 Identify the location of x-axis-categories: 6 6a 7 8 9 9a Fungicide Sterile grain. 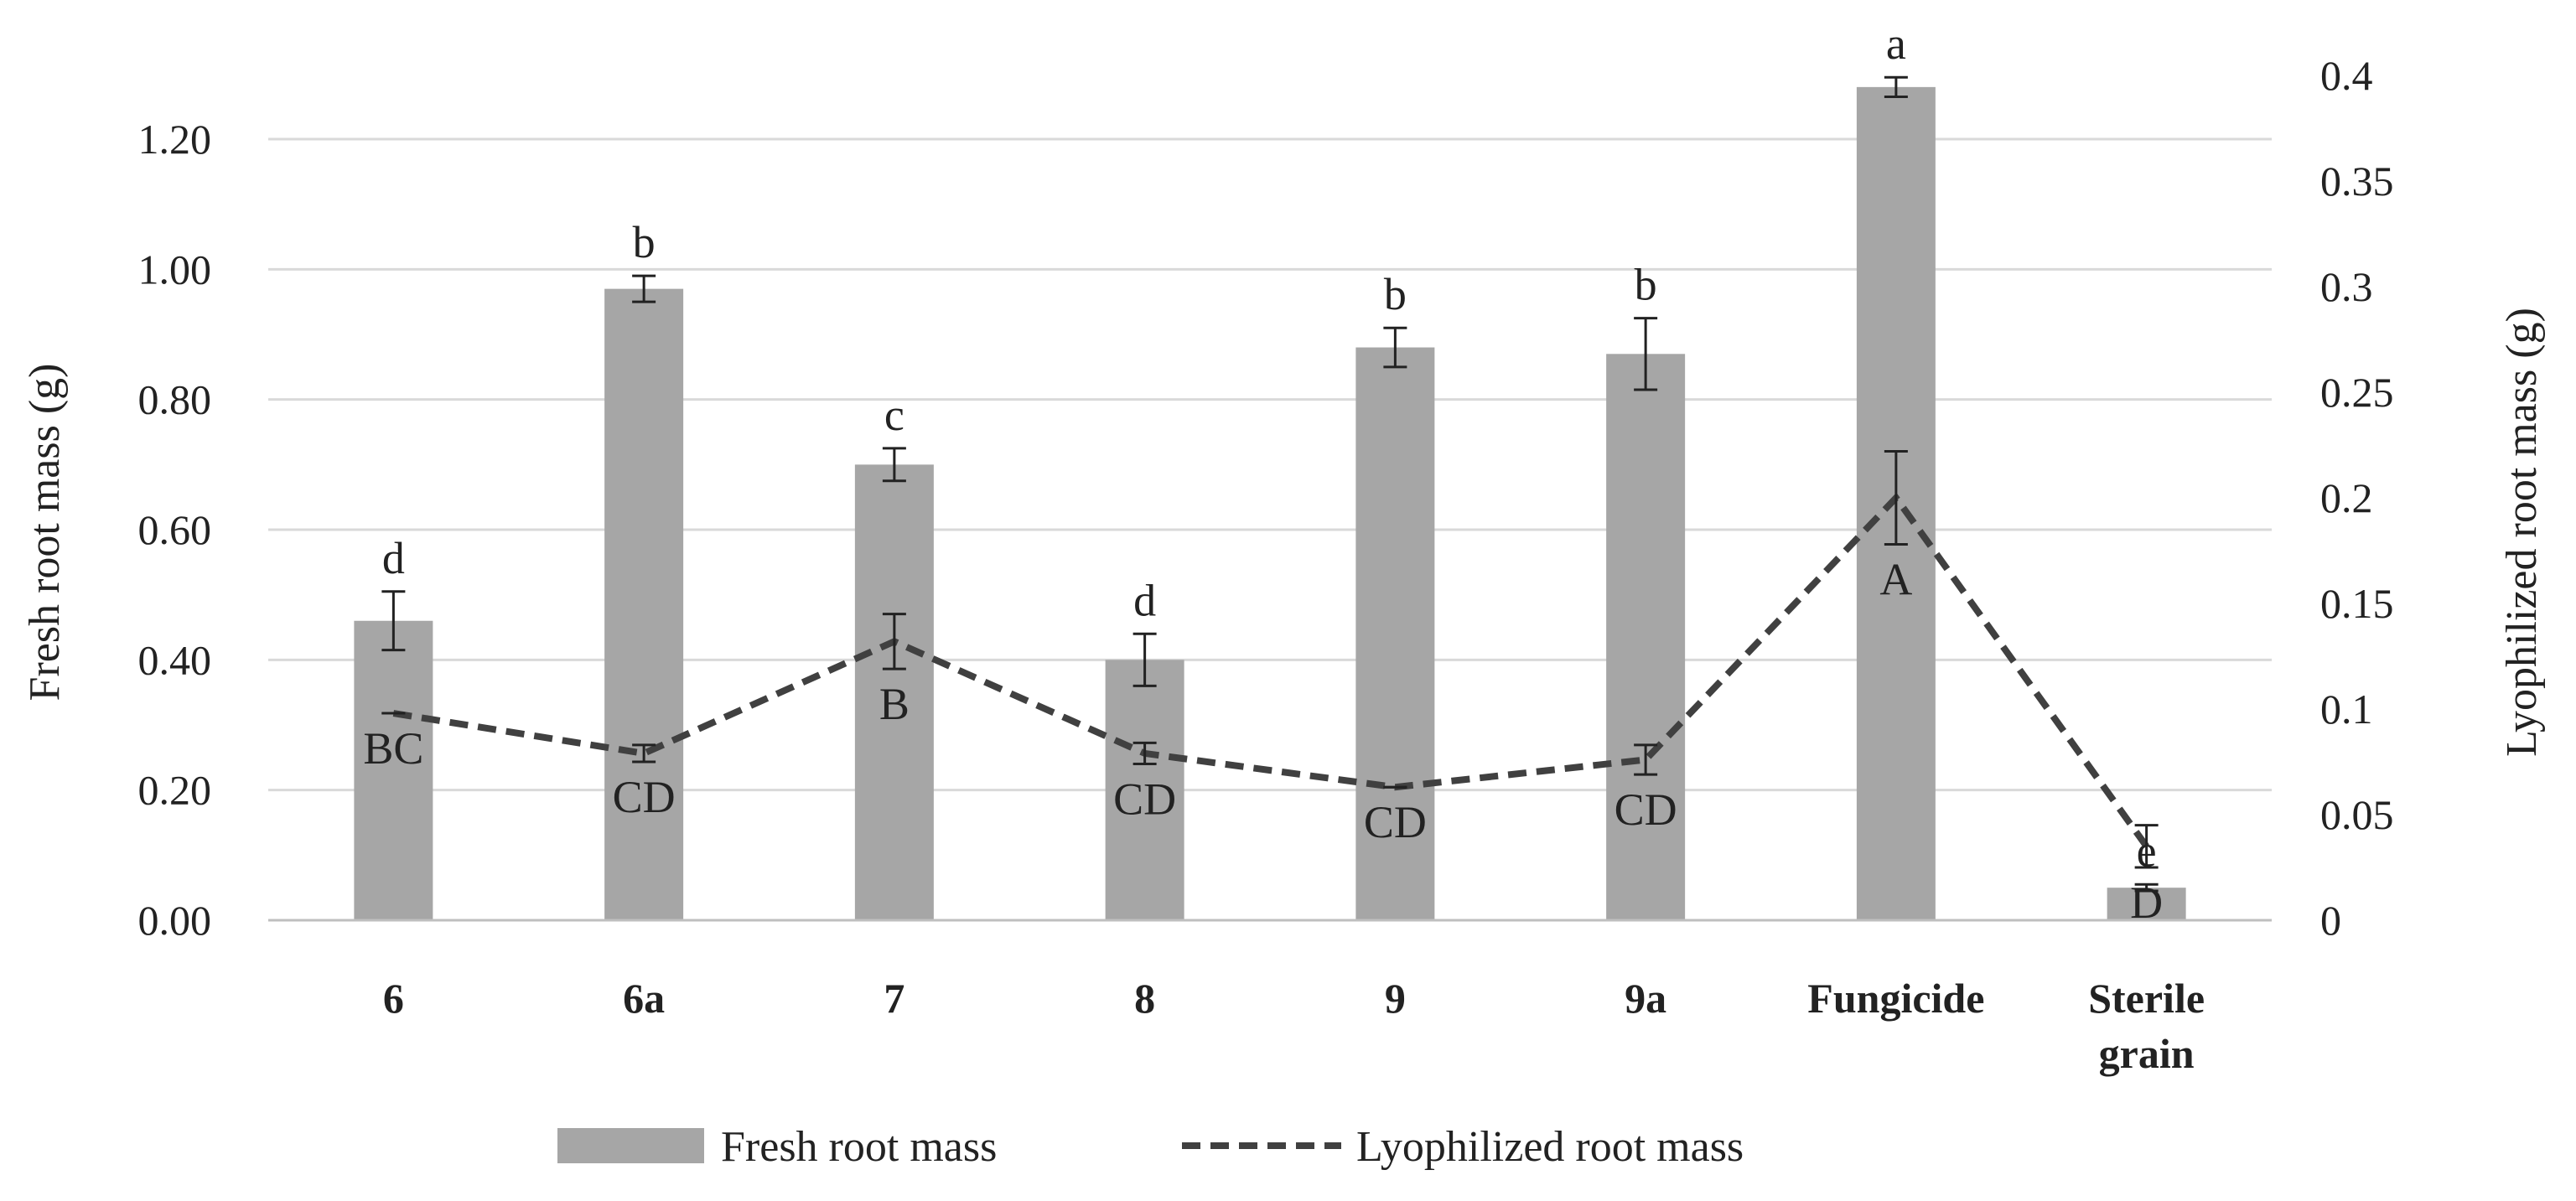
(1294, 1026).